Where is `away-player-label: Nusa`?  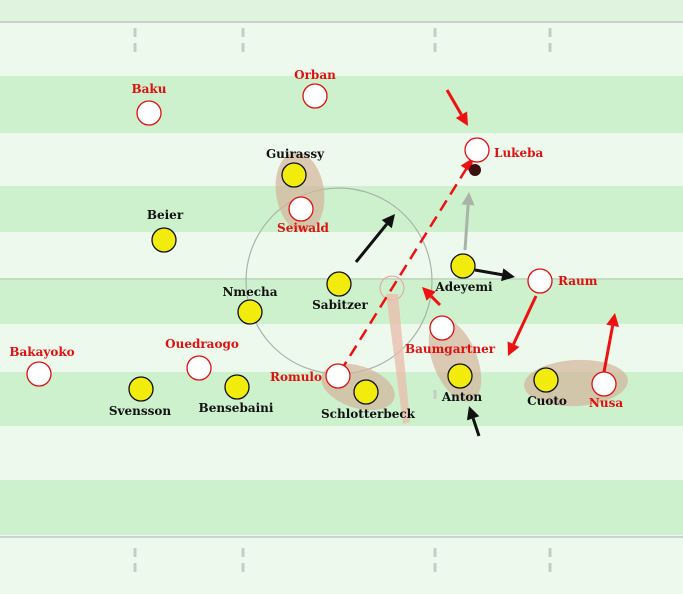 away-player-label: Nusa is located at coordinates (606, 403).